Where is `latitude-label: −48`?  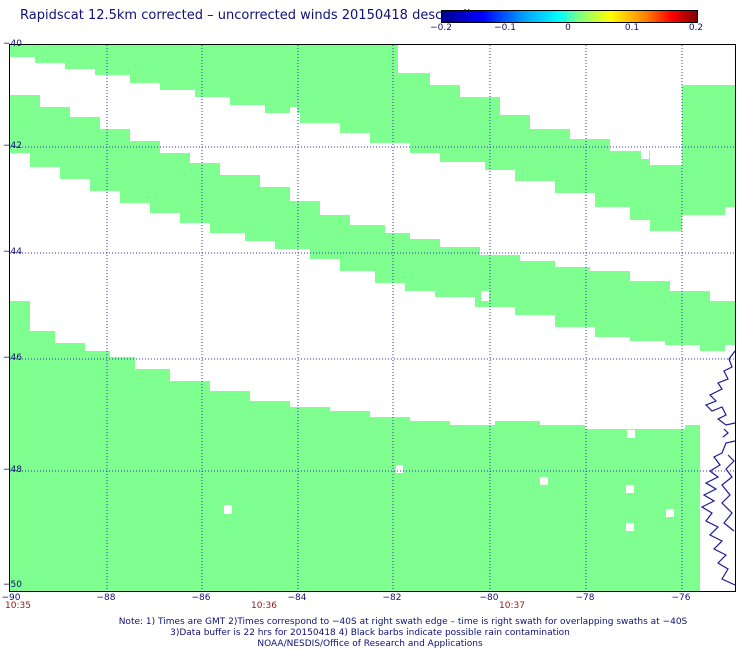 latitude-label: −48 is located at coordinates (12, 470).